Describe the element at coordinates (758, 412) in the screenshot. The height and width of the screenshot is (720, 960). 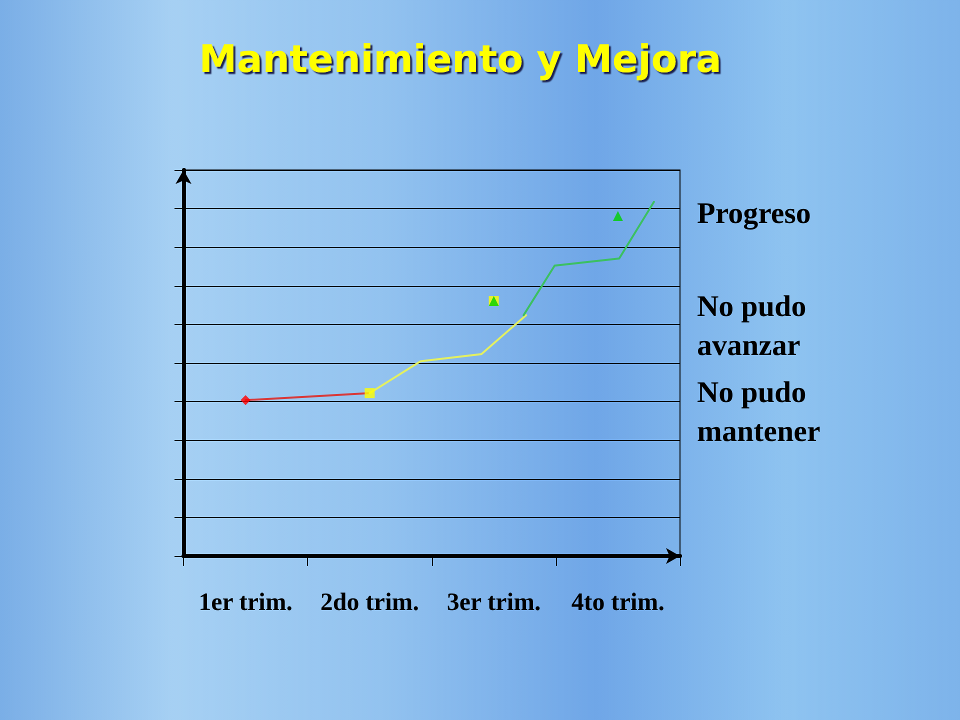
I see `text: No pudo mantener` at that location.